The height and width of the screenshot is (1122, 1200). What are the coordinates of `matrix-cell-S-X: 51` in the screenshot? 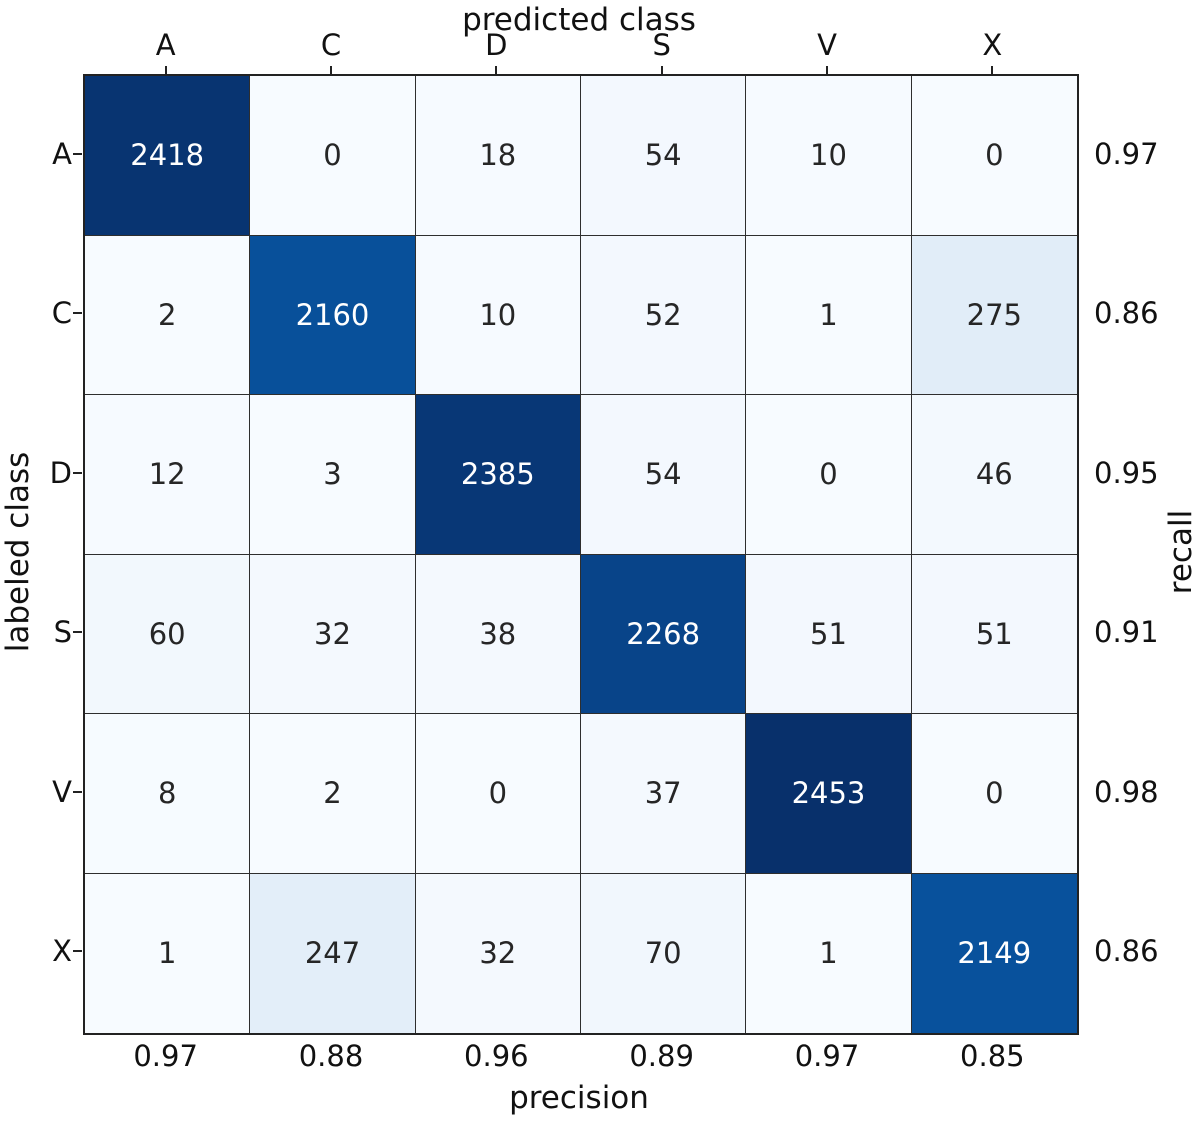 It's located at (994, 634).